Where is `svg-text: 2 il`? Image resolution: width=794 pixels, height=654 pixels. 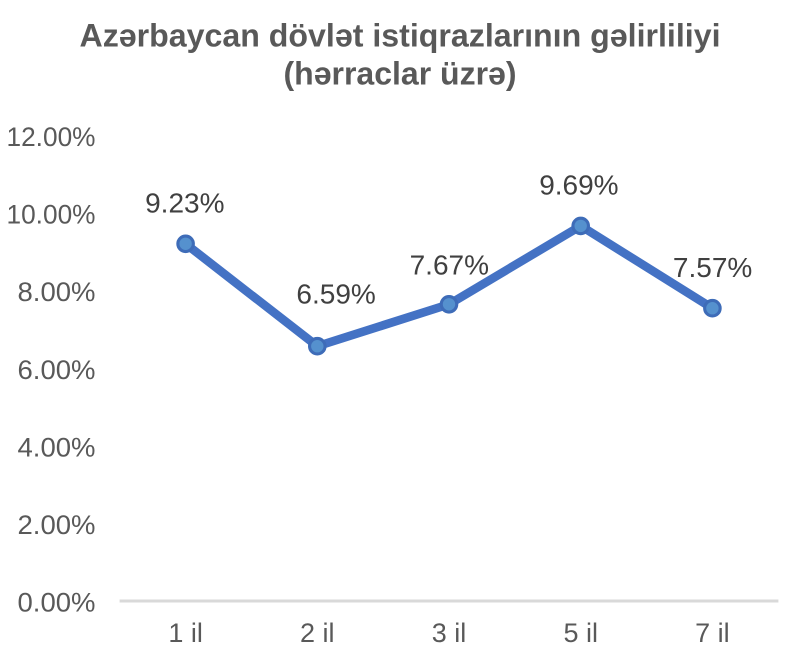 svg-text: 2 il is located at coordinates (317, 633).